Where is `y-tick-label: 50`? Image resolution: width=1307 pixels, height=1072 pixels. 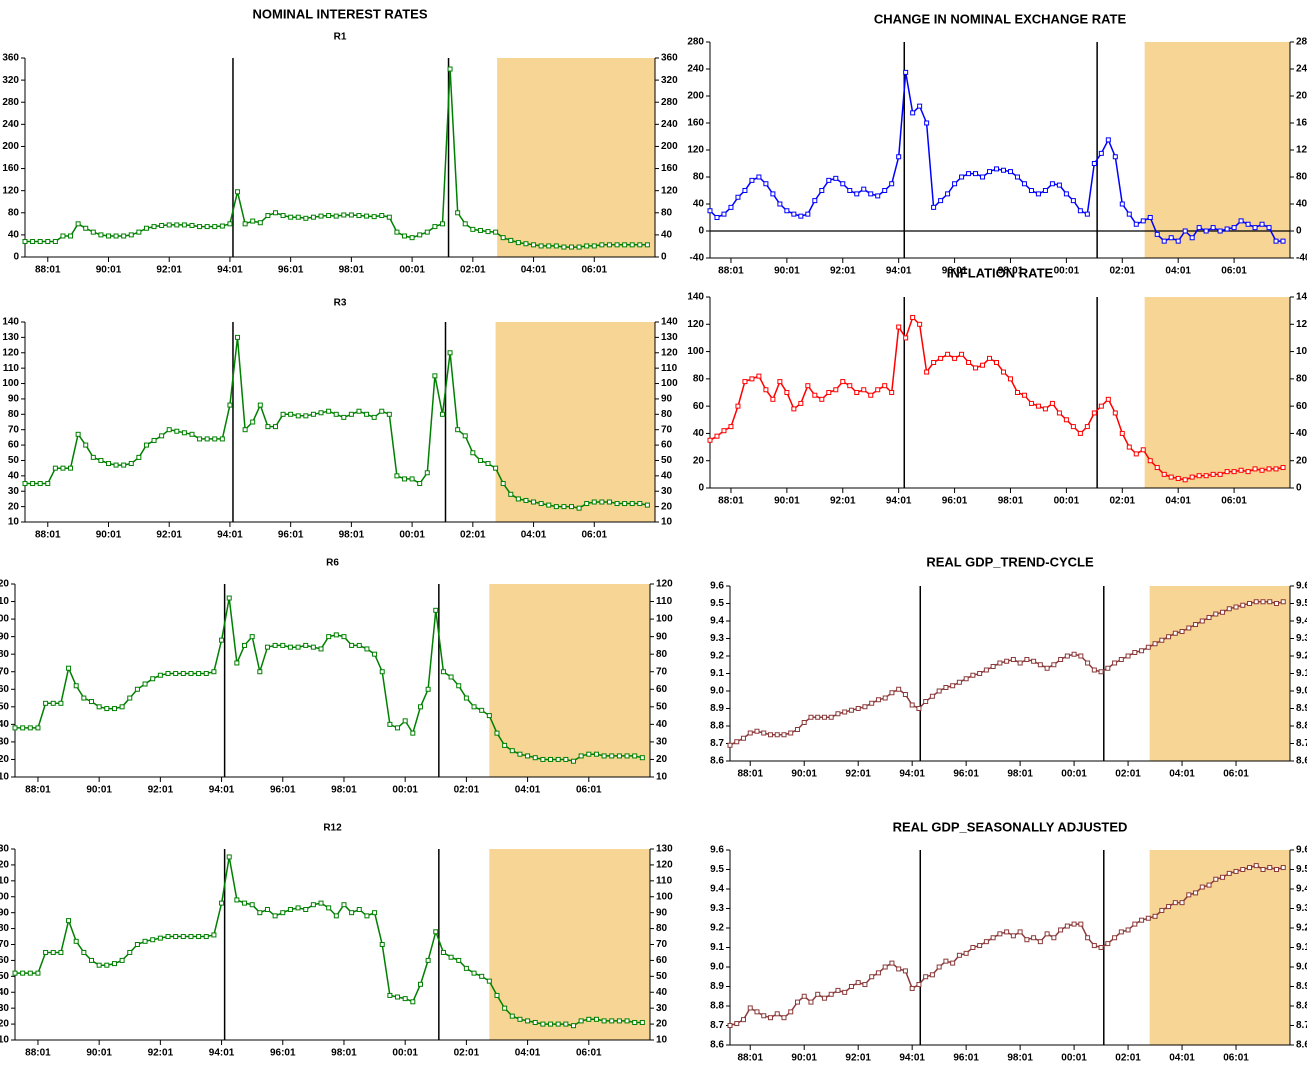
y-tick-label: 50 is located at coordinates (14, 460).